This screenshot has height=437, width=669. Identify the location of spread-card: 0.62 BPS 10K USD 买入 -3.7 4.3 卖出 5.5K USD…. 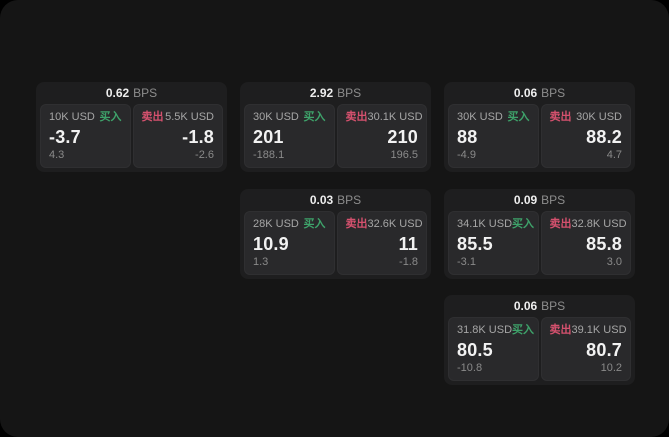
(131, 127).